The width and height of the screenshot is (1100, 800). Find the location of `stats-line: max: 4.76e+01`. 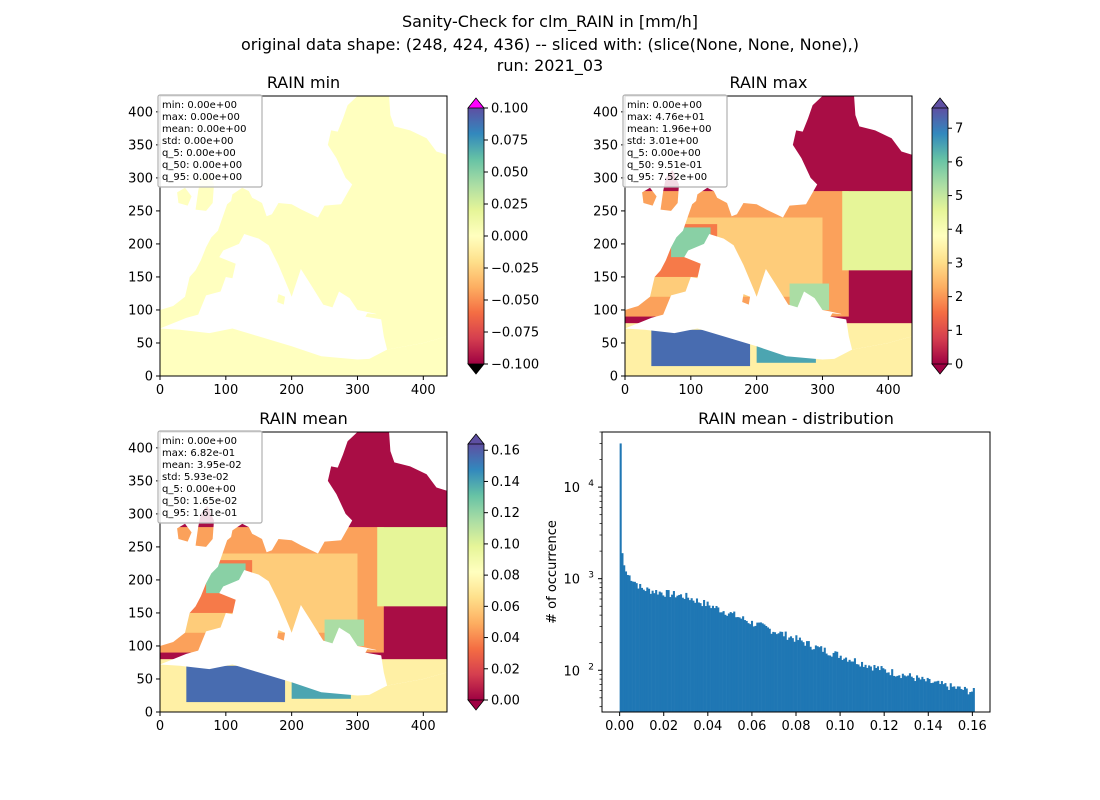

stats-line: max: 4.76e+01 is located at coordinates (666, 117).